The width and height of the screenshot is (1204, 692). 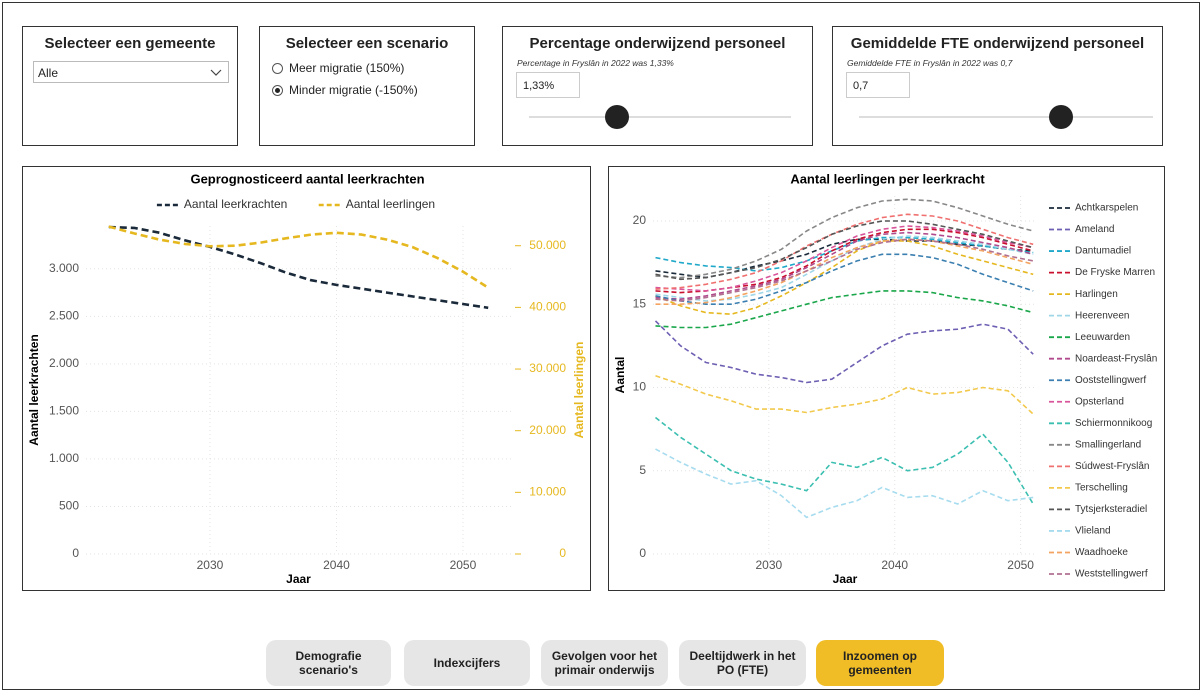 I want to click on legend-label: Aantal leerlingen, so click(x=390, y=204).